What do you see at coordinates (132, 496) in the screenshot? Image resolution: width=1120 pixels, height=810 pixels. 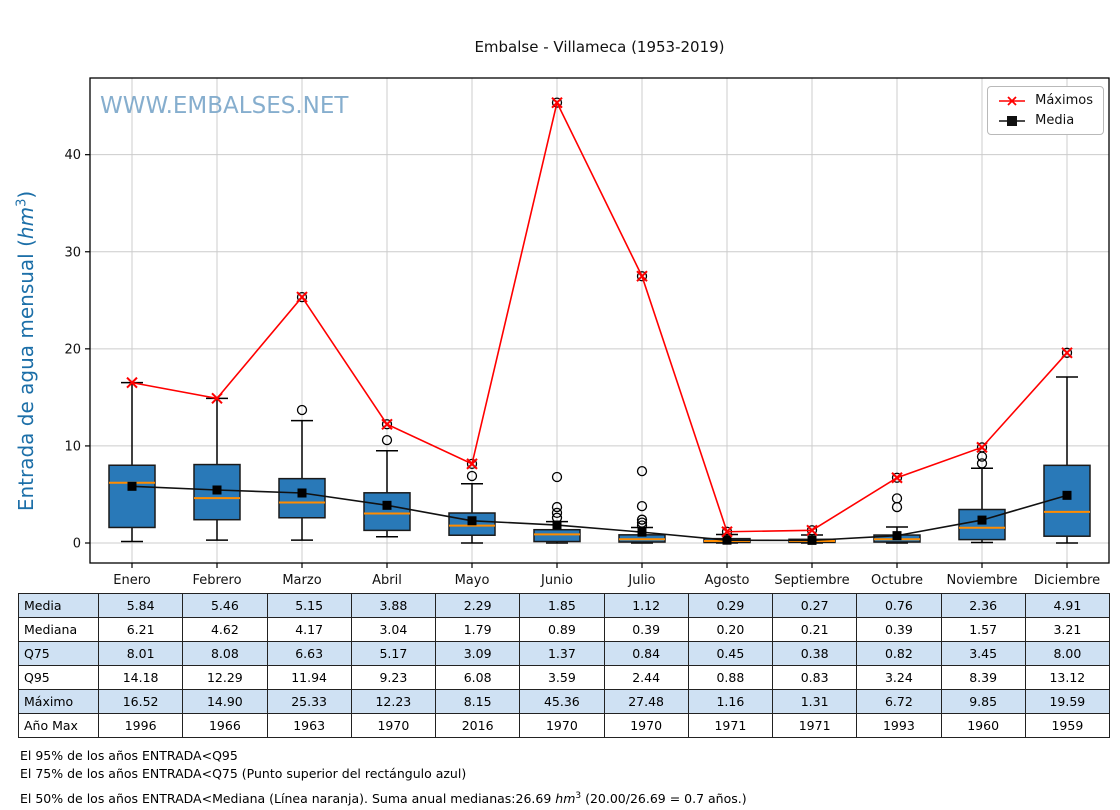 I see `box-enero` at bounding box center [132, 496].